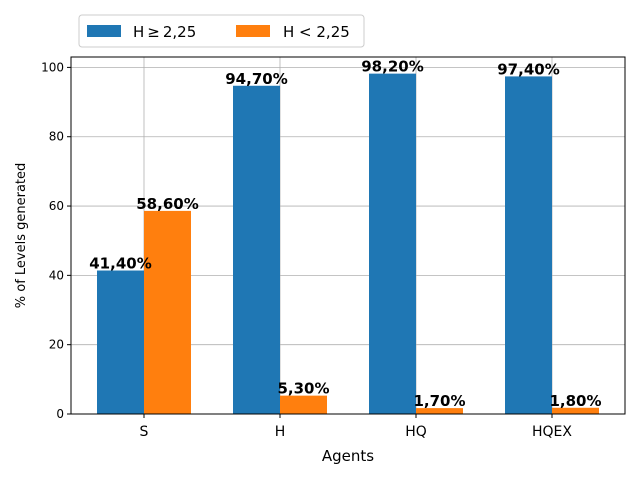  I want to click on x-tick-label: HQ, so click(416, 432).